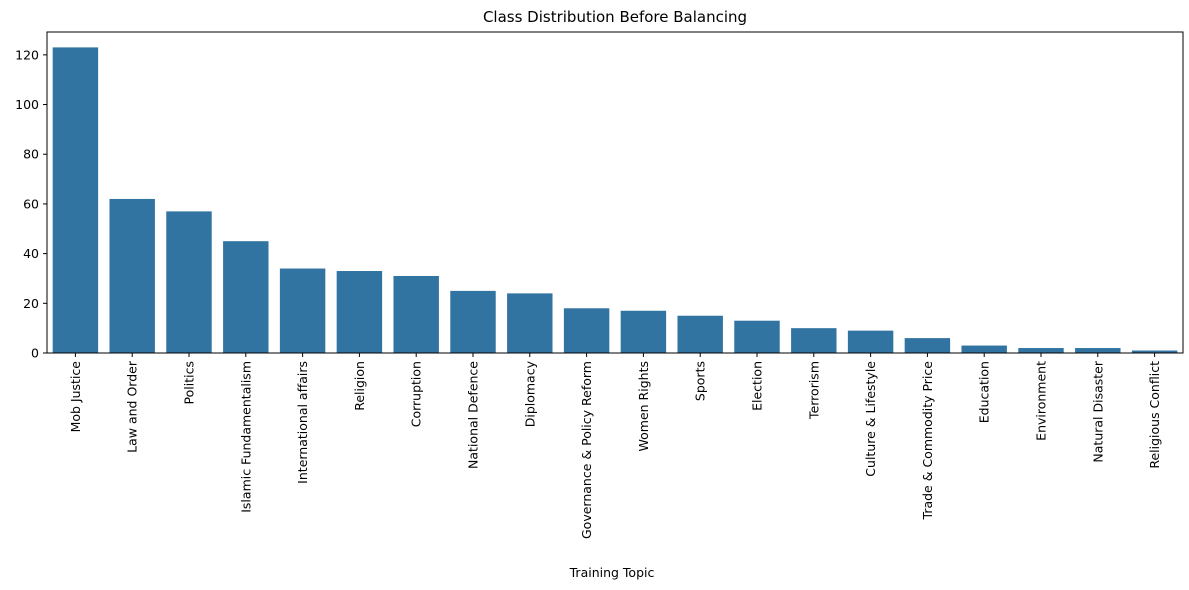  What do you see at coordinates (31, 154) in the screenshot?
I see `y-tick-label: 80` at bounding box center [31, 154].